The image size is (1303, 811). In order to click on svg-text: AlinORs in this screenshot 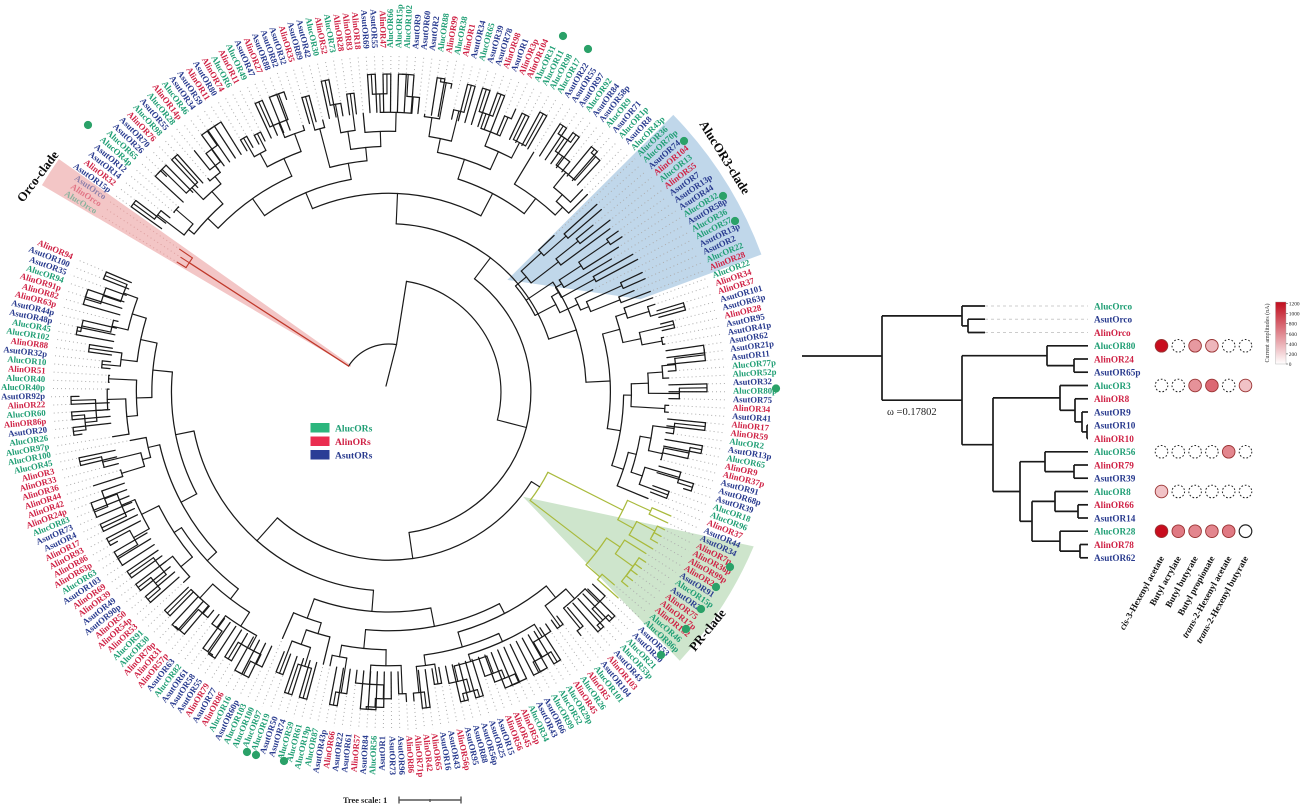, I will do `click(353, 442)`.